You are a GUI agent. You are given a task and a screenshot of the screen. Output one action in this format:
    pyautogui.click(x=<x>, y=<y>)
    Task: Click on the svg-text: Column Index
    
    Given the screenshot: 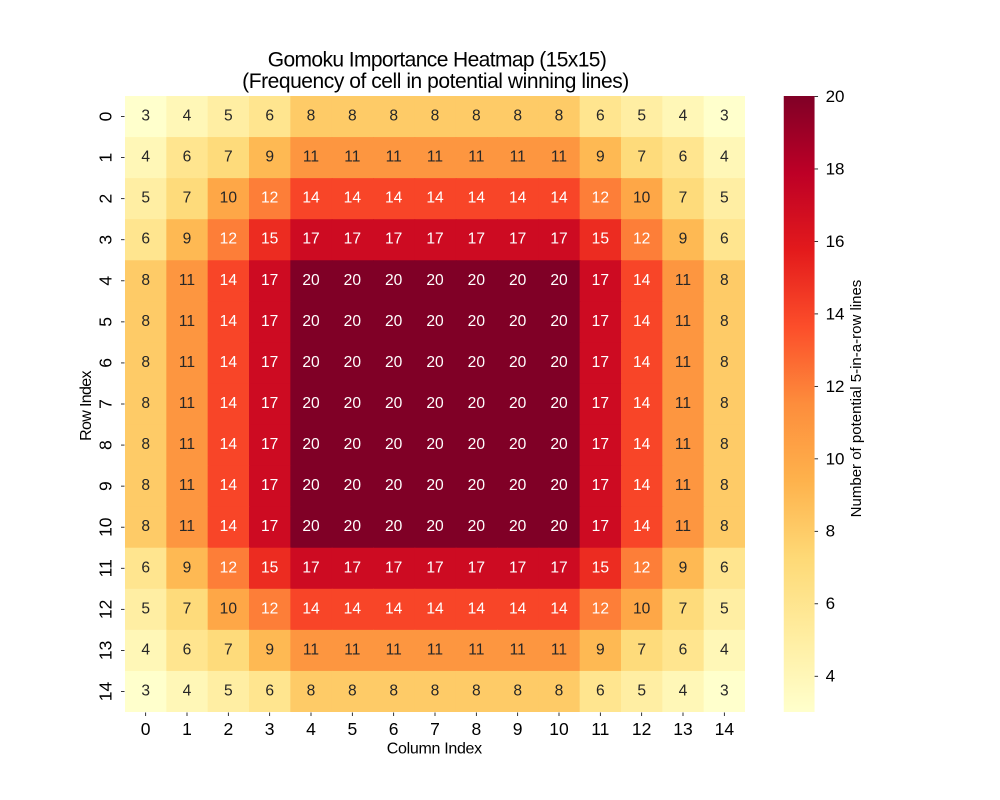 What is the action you would take?
    pyautogui.click(x=434, y=749)
    